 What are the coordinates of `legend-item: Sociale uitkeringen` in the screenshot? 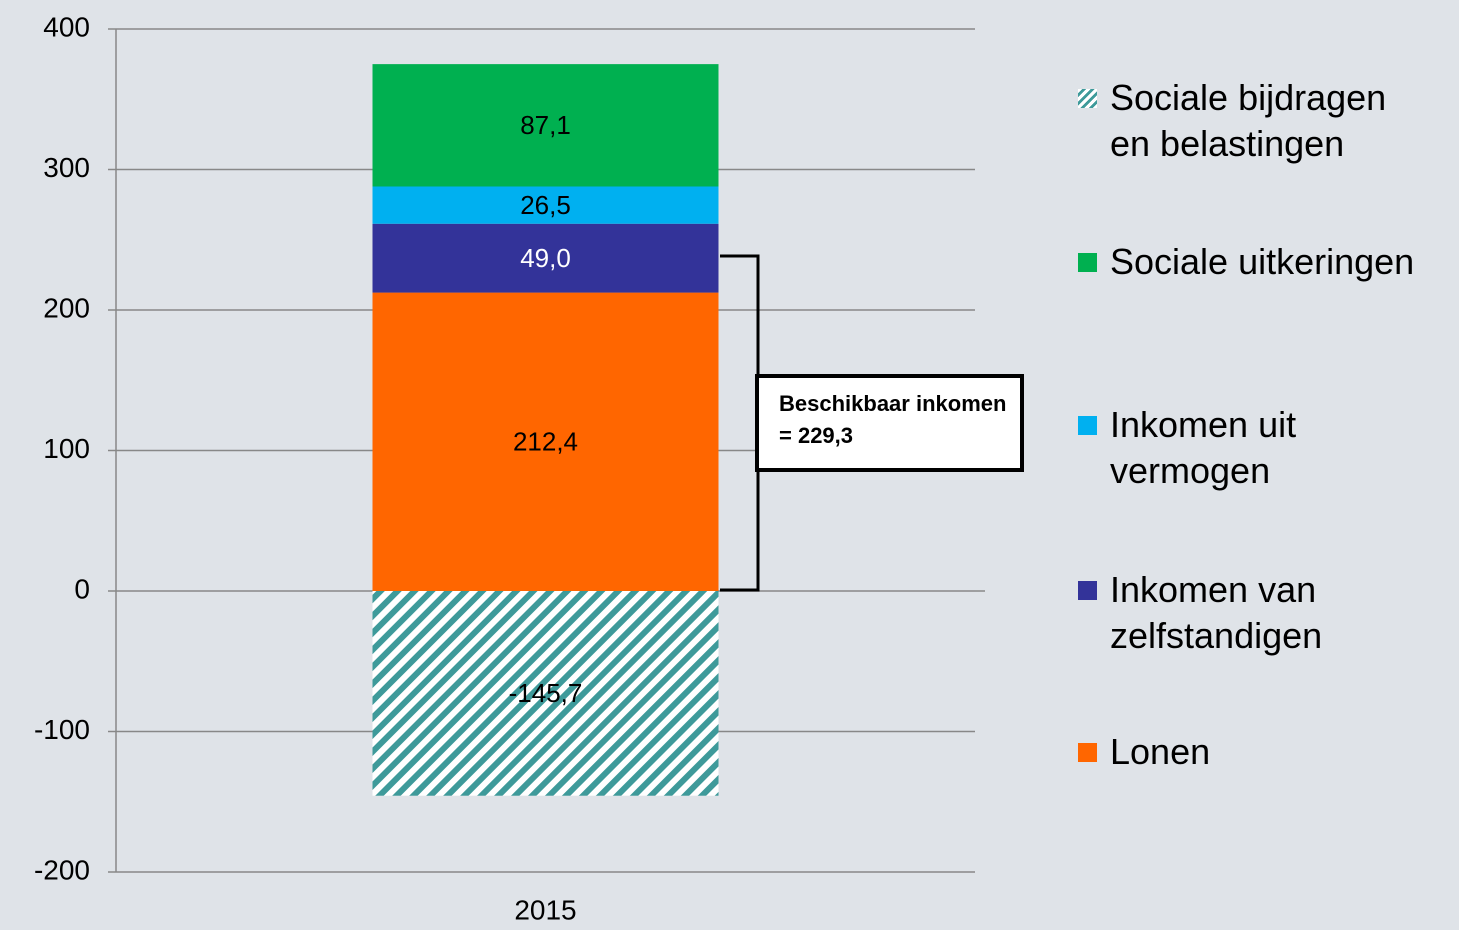 It's located at (1268, 262).